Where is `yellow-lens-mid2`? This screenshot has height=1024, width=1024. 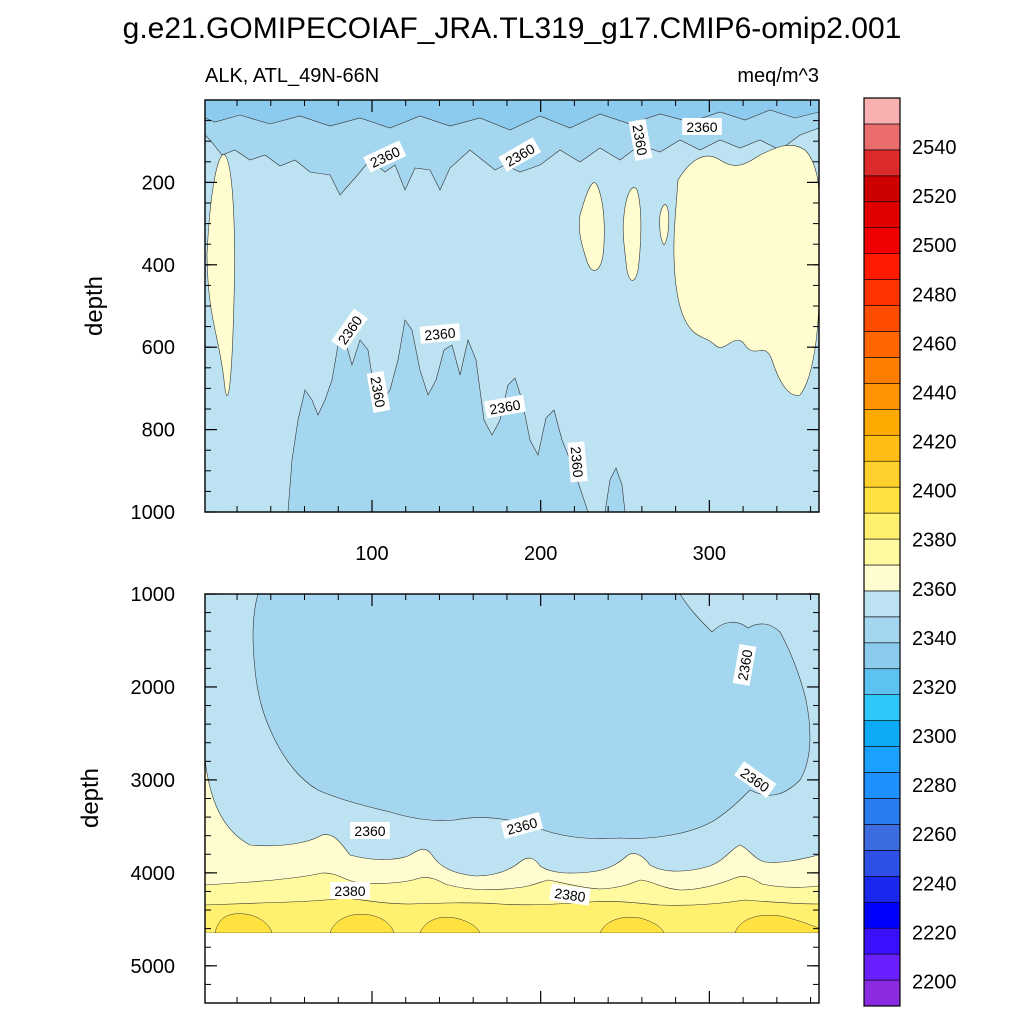 yellow-lens-mid2 is located at coordinates (632, 234).